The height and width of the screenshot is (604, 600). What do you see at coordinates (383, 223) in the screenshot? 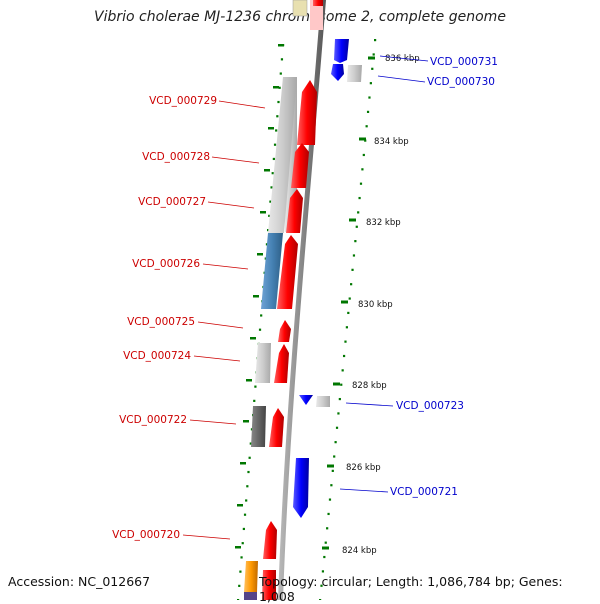
I see `ruler-tick-label: 832 kbp` at bounding box center [383, 223].